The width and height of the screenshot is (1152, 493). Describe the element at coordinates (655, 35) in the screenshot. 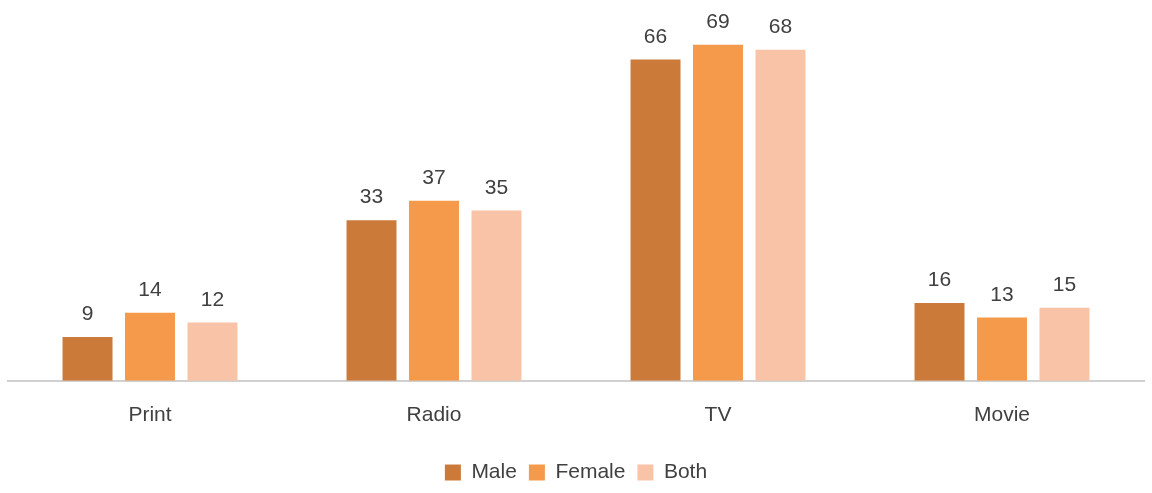

I see `data-label: 66` at that location.